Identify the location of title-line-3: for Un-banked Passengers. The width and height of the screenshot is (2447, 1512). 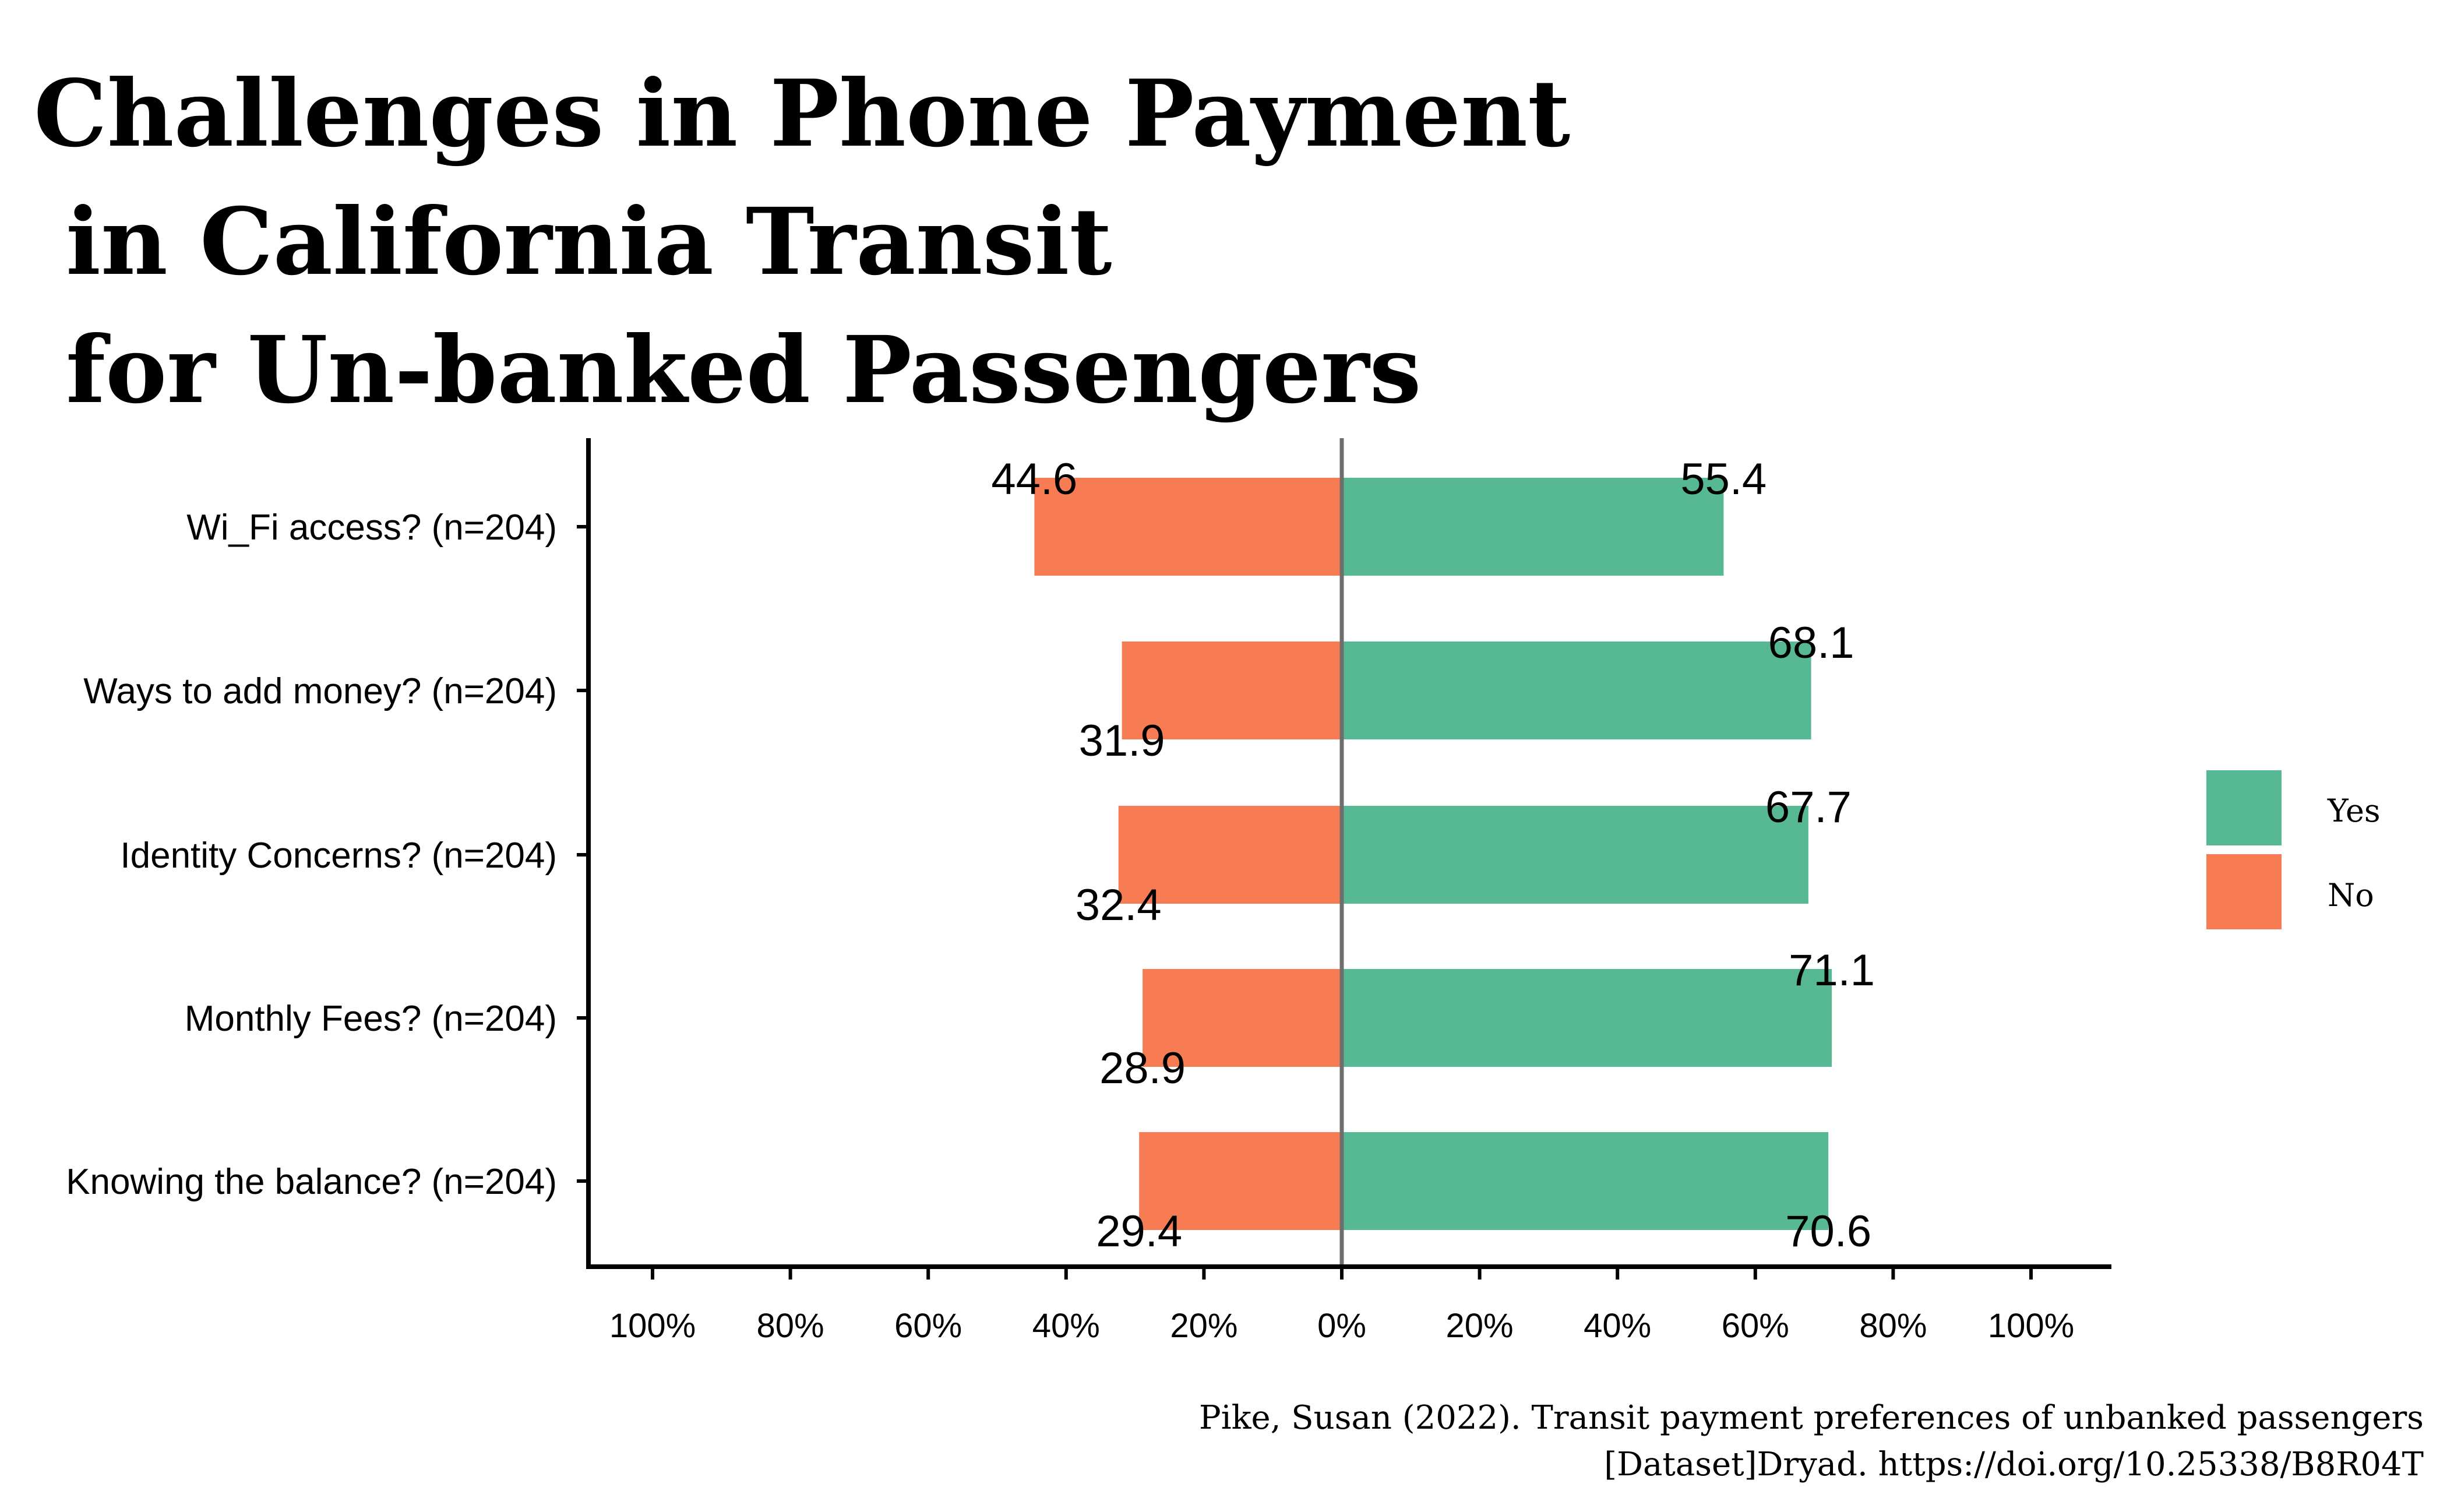
(728, 370).